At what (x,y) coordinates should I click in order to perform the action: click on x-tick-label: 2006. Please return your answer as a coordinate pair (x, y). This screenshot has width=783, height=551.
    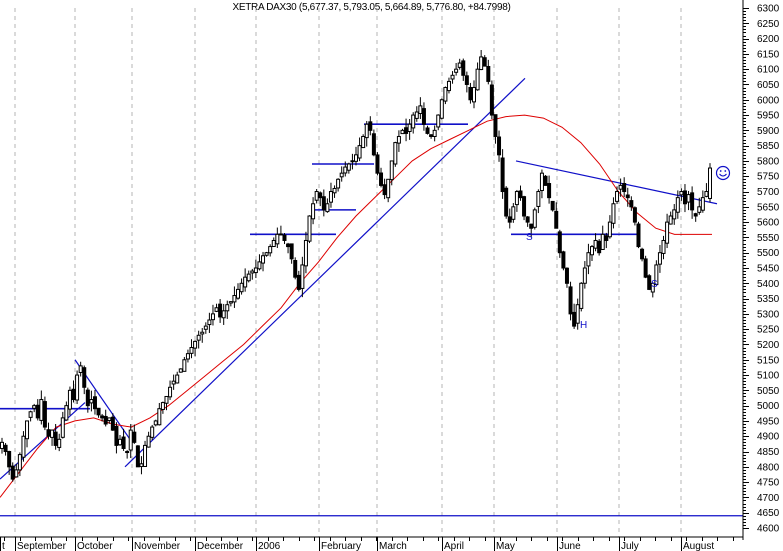
    Looking at the image, I should click on (269, 546).